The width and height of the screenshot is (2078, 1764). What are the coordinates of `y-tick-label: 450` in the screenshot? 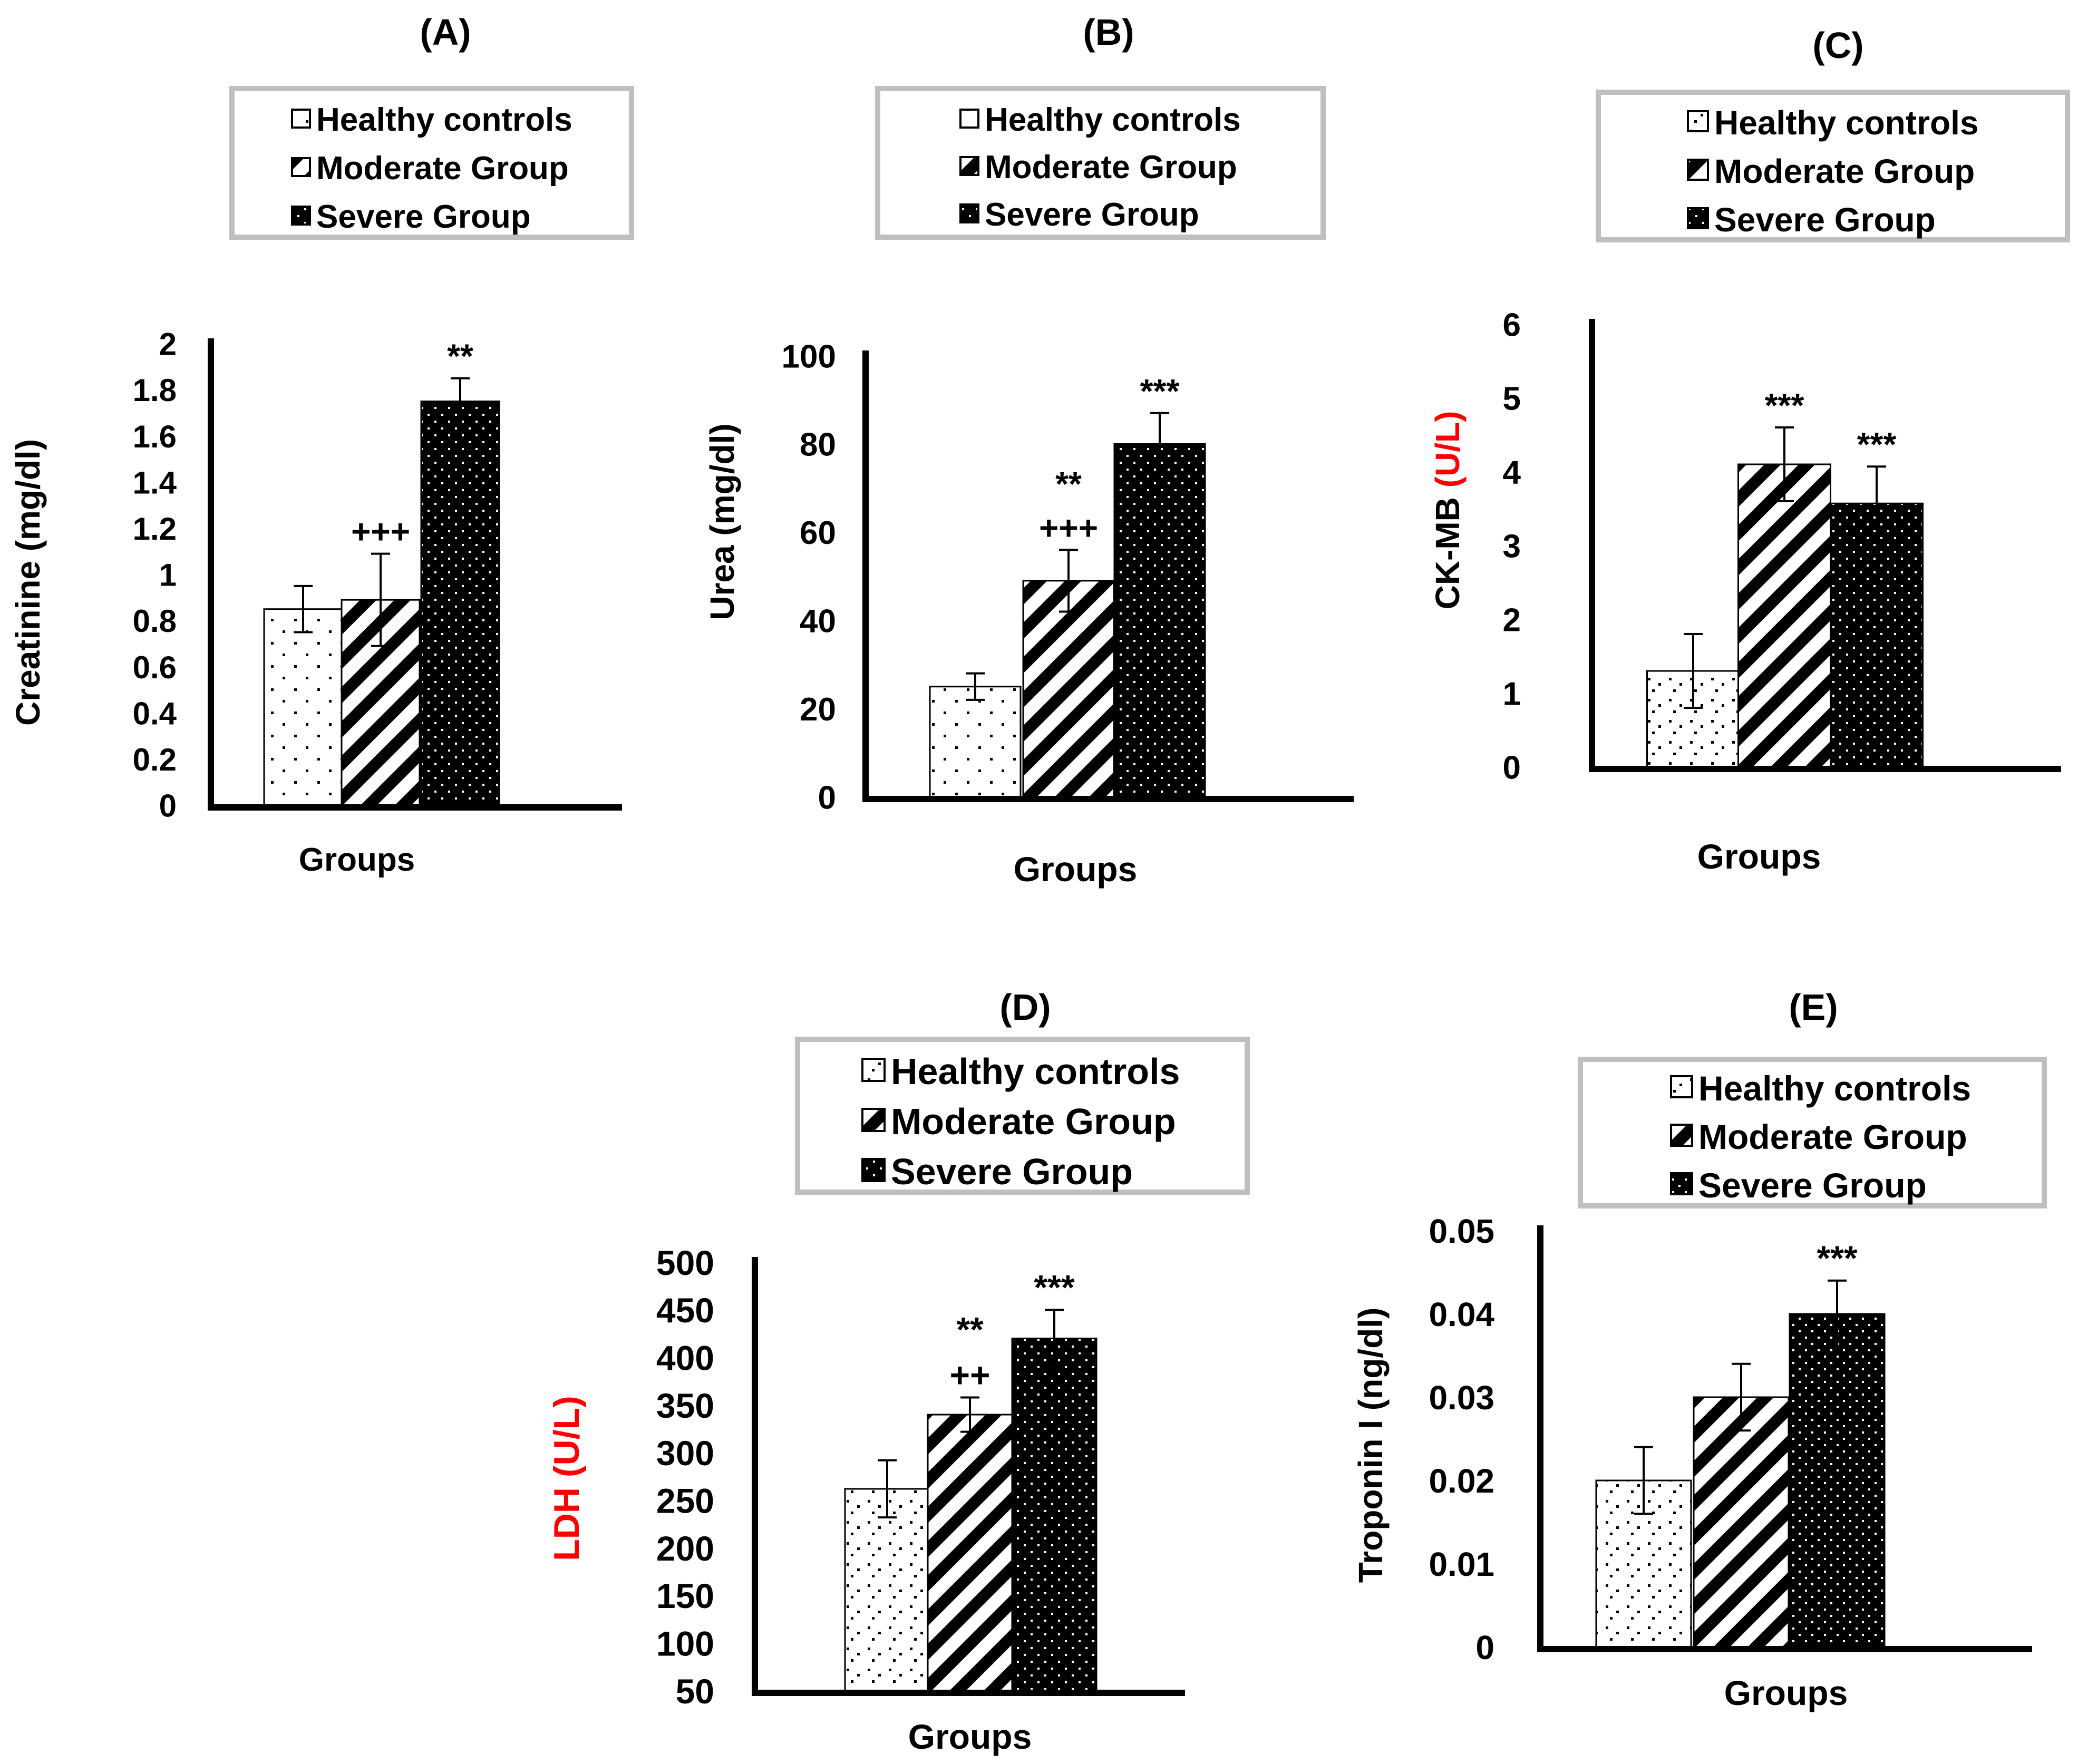 It's located at (685, 1310).